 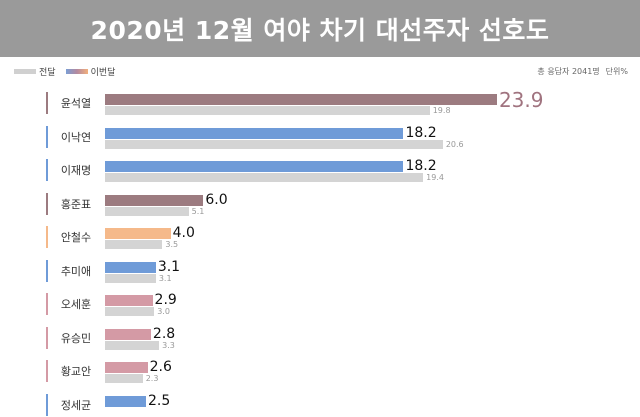 What do you see at coordinates (435, 177) in the screenshot?
I see `value-label-previous: 19.4` at bounding box center [435, 177].